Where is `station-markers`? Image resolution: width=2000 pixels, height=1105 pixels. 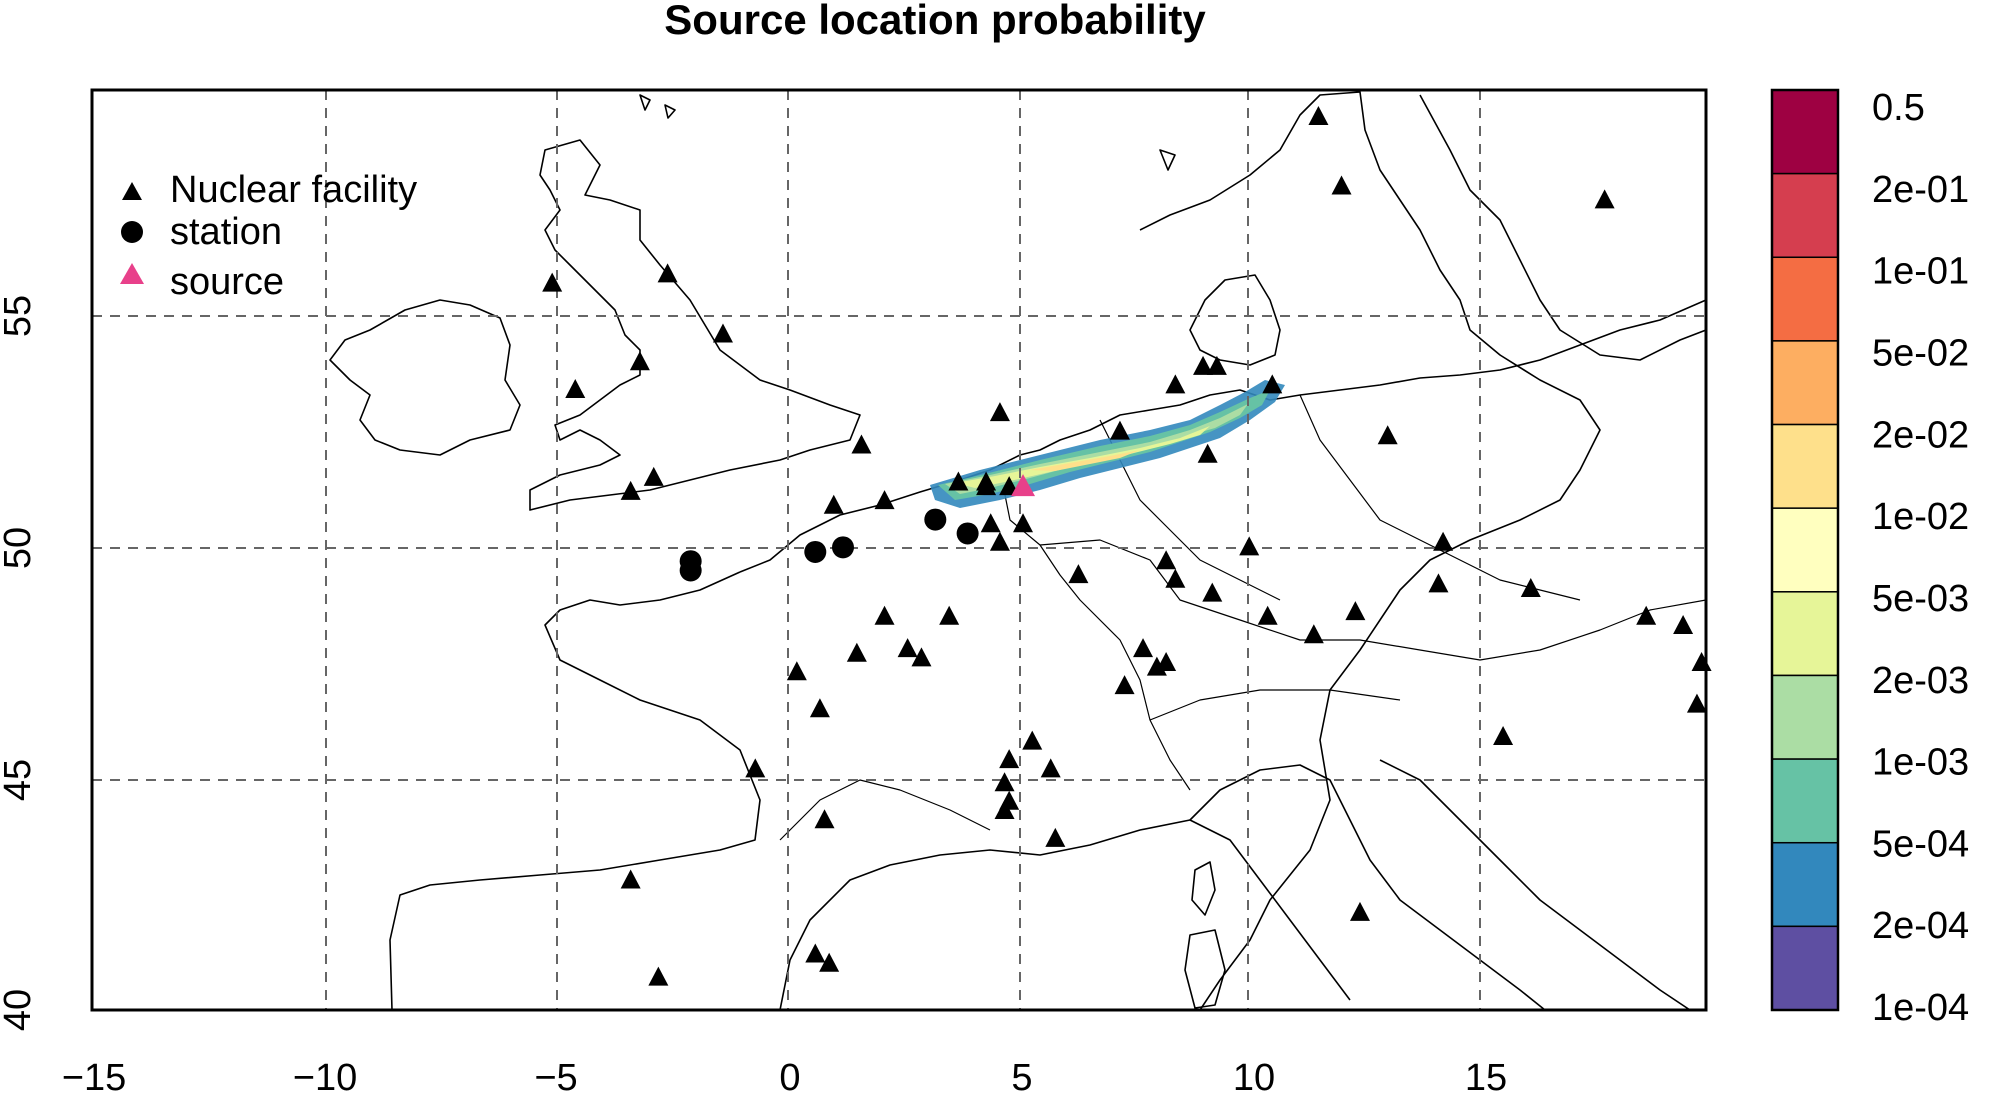
station-markers is located at coordinates (829, 545).